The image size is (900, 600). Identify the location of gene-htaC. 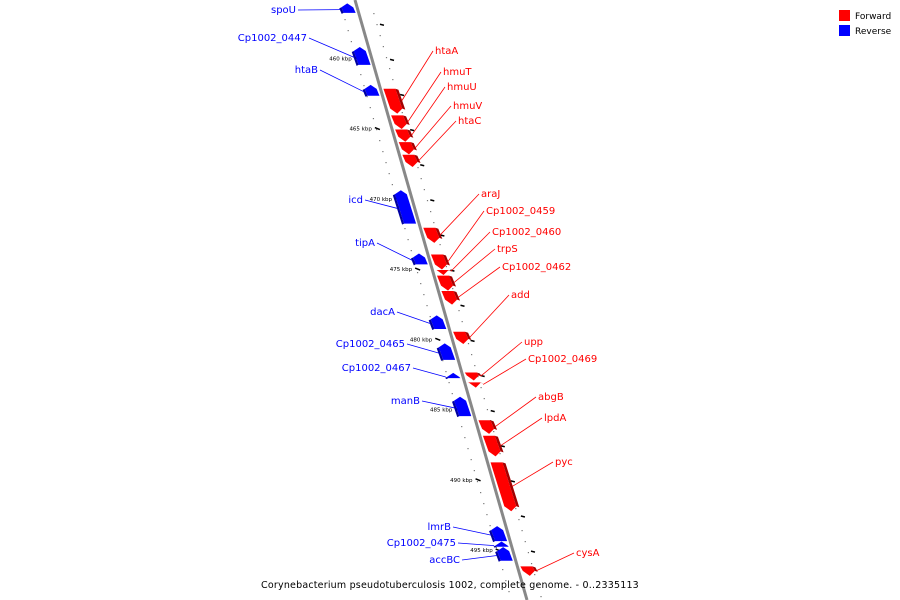
(411, 160).